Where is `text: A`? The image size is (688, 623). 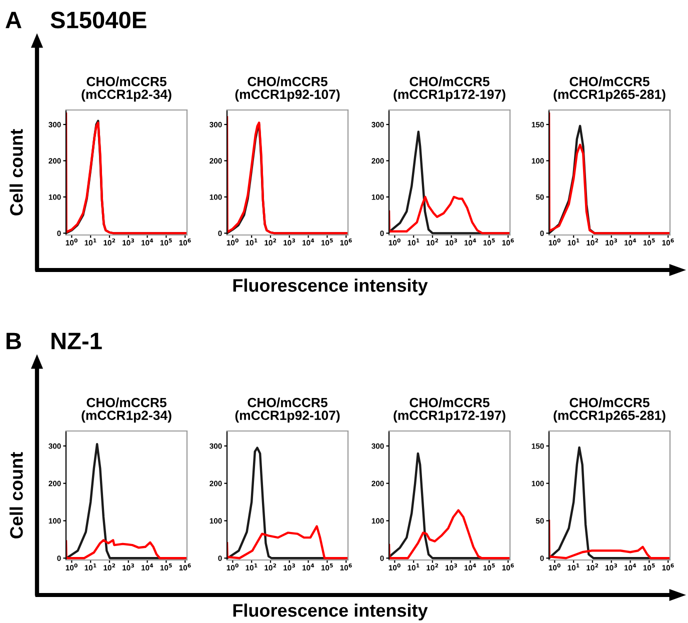 text: A is located at coordinates (14, 20).